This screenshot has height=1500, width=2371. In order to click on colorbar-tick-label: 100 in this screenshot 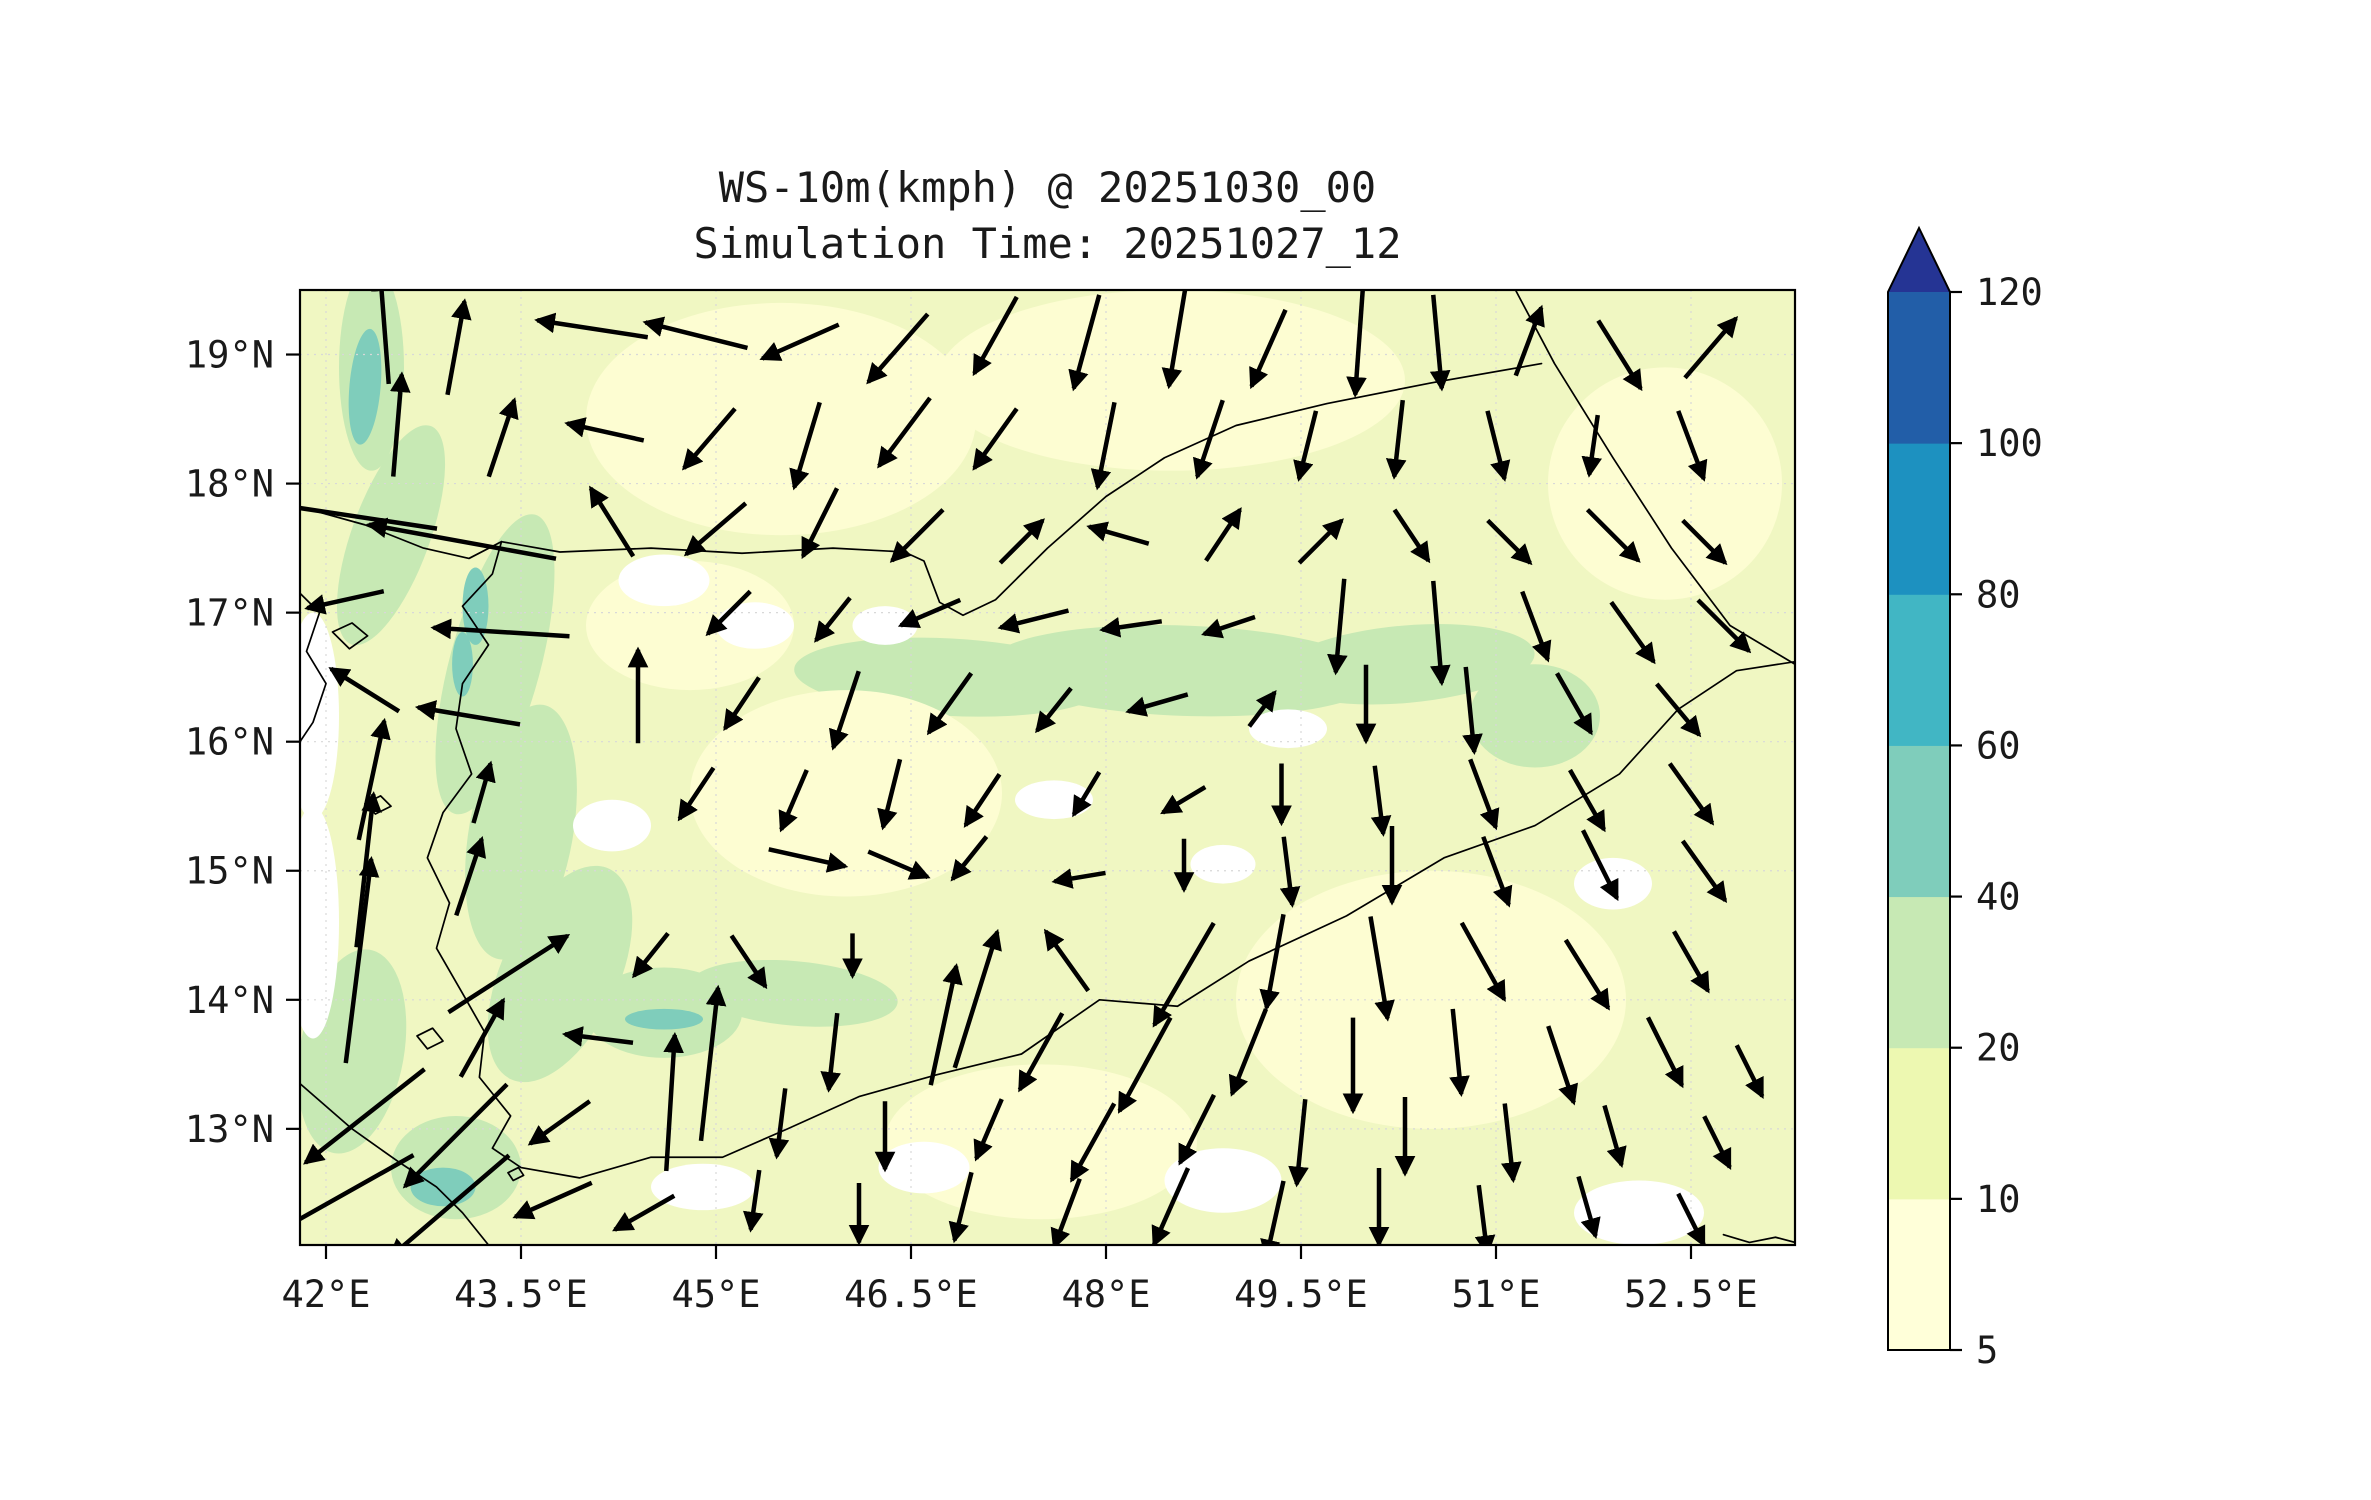, I will do `click(2009, 443)`.